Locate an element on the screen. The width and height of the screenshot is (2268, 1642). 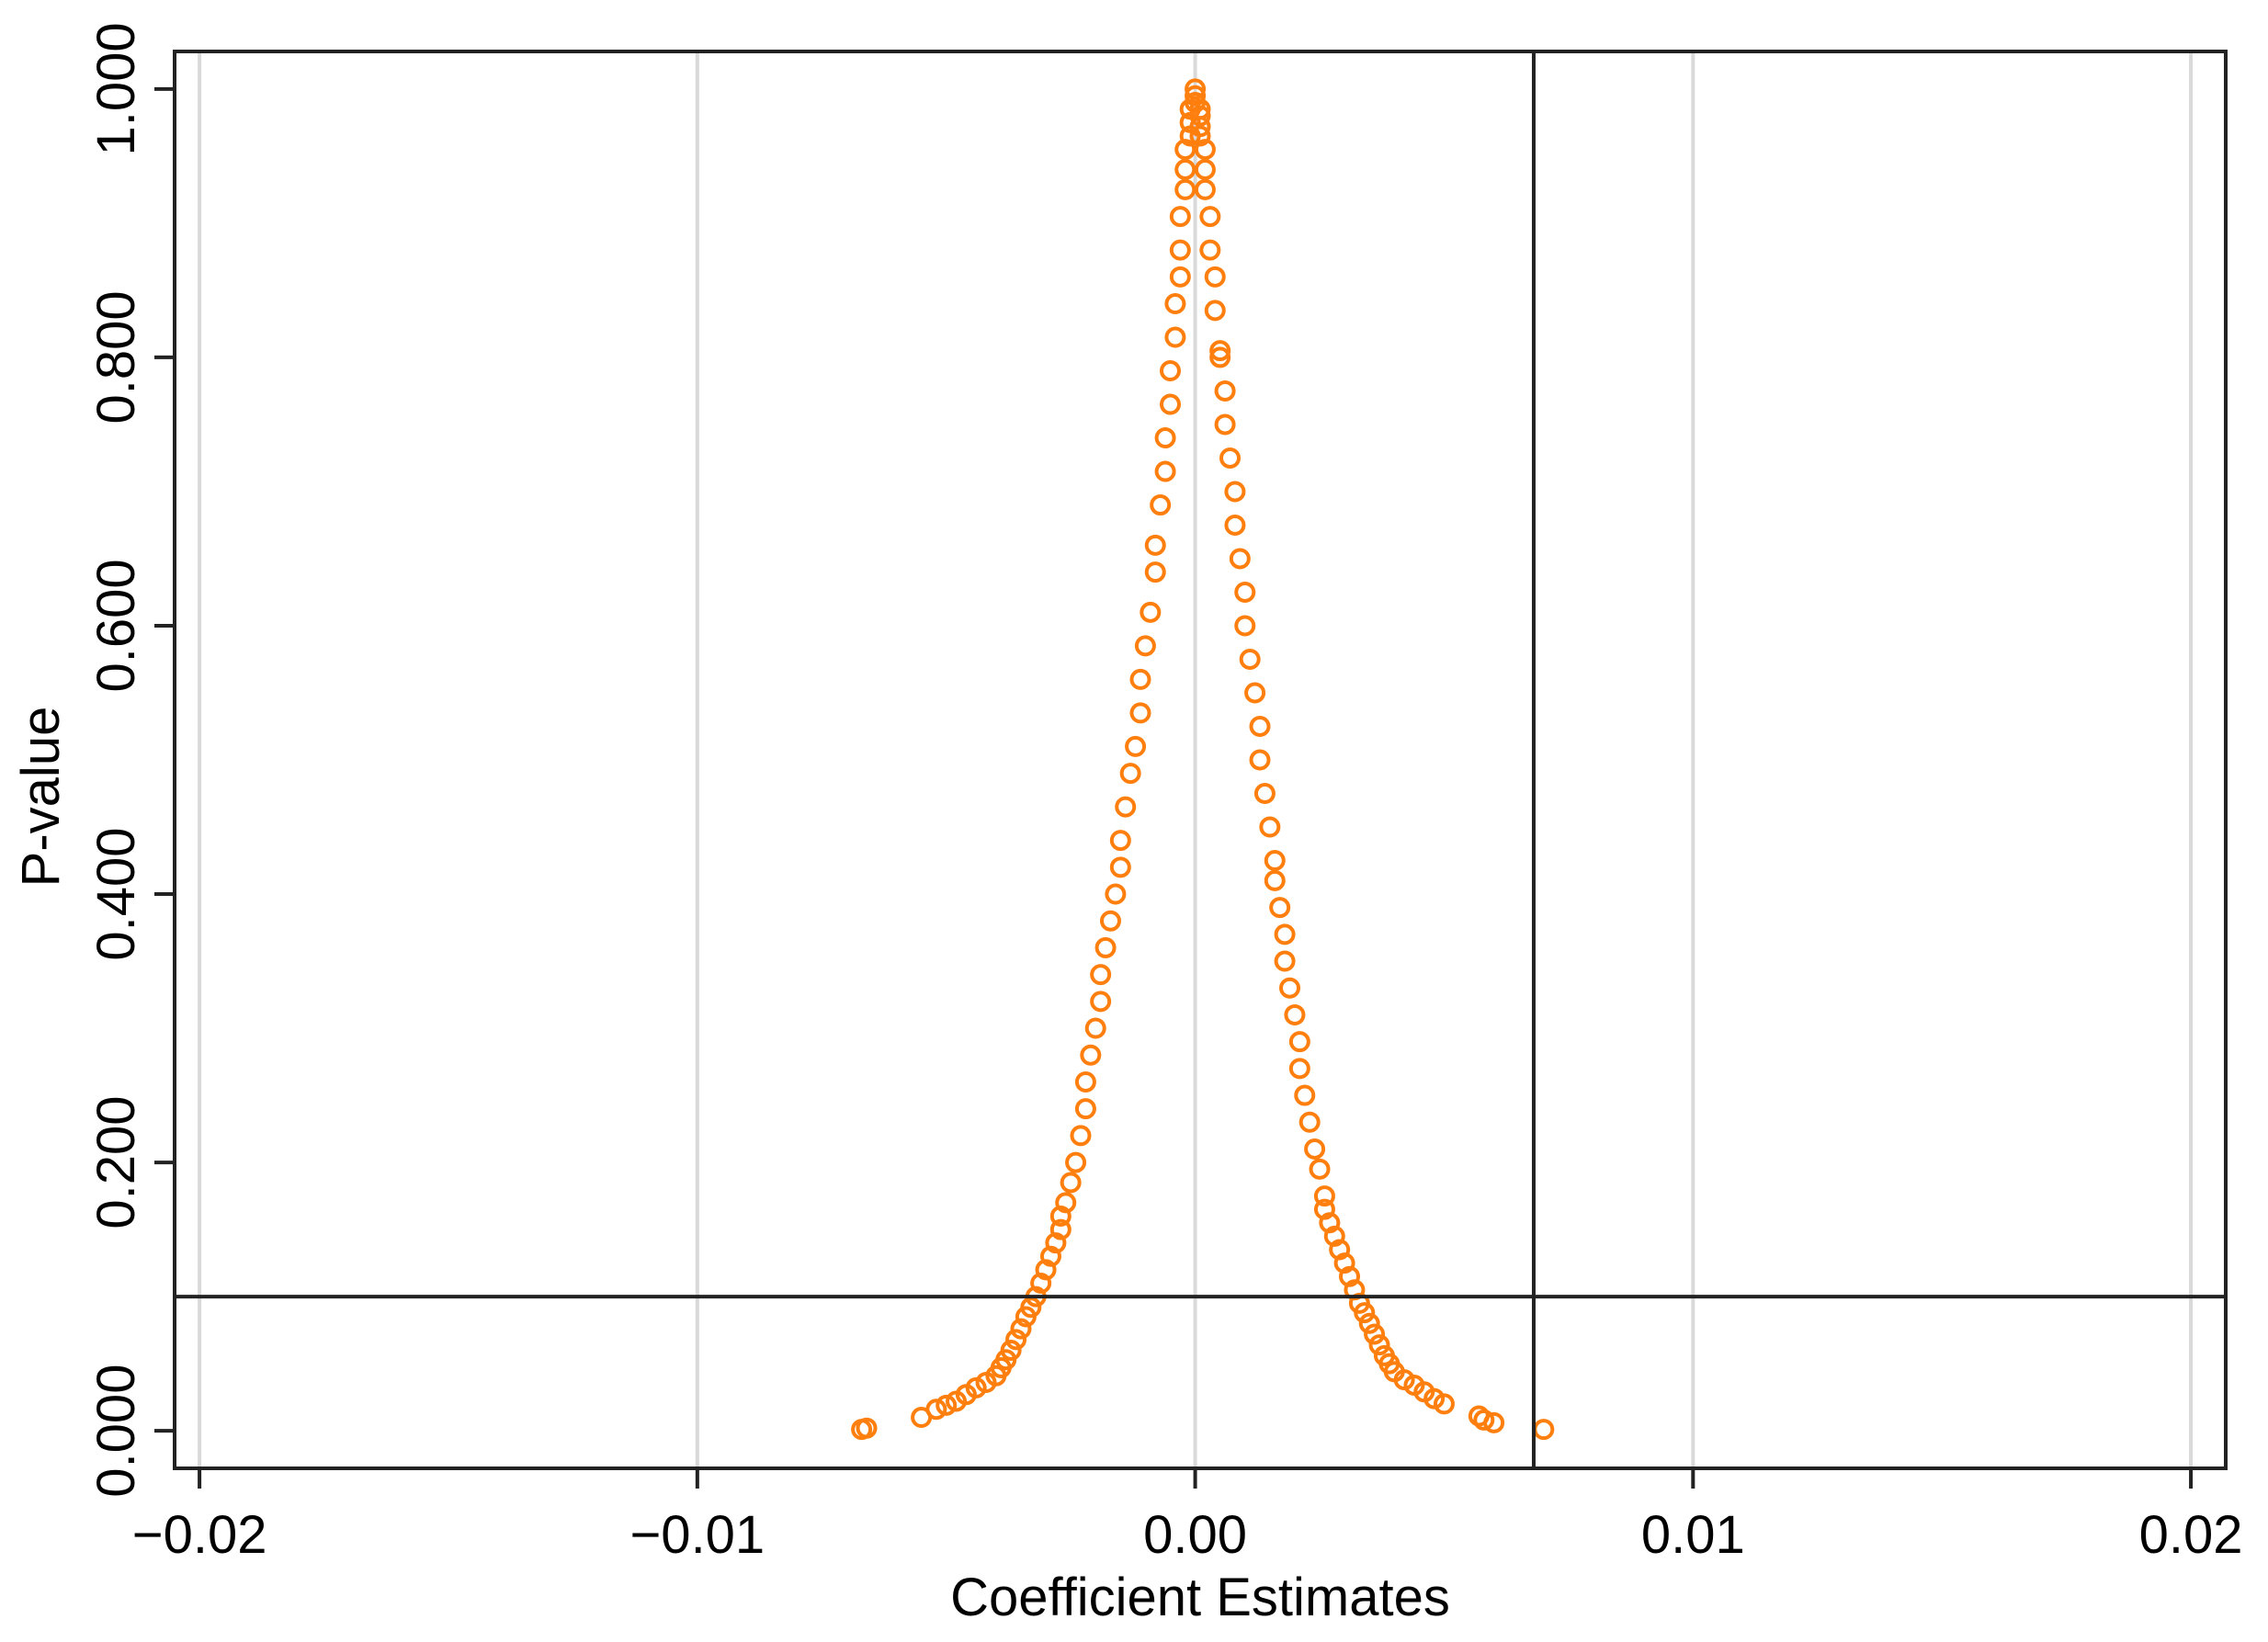
y-axis: 0.000 0.200 0.400 0.600 0.800 1.000 is located at coordinates (131, 760).